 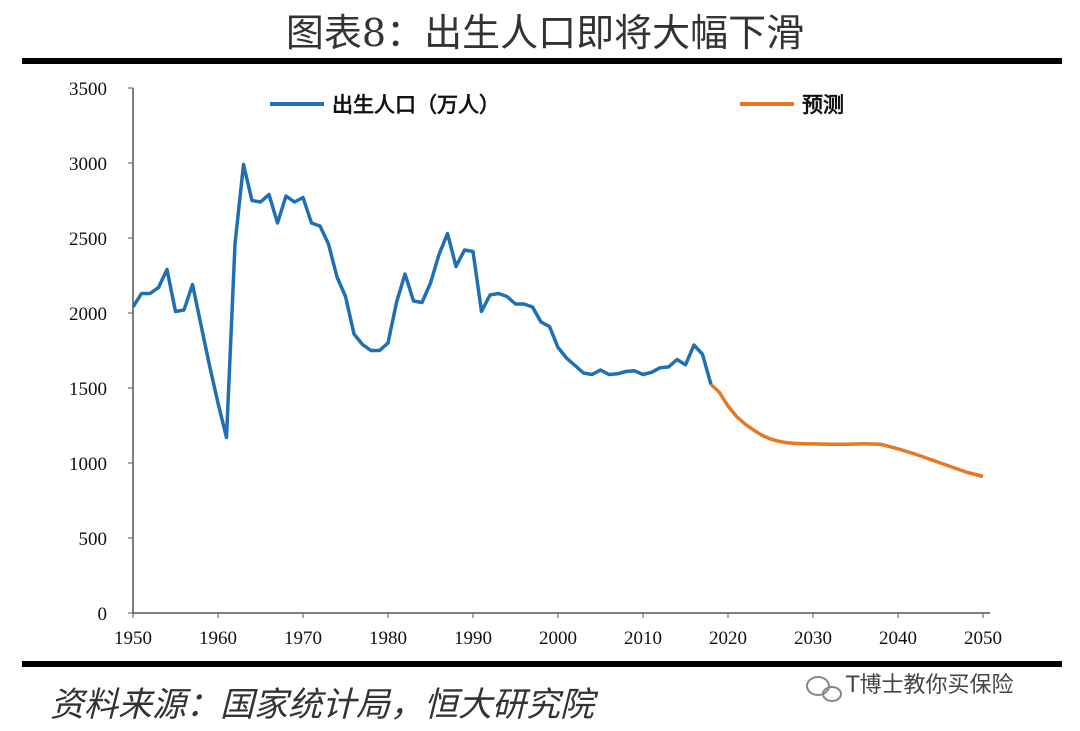 What do you see at coordinates (545, 33) in the screenshot?
I see `chart-title: 图表8：出生人口即将大幅下滑` at bounding box center [545, 33].